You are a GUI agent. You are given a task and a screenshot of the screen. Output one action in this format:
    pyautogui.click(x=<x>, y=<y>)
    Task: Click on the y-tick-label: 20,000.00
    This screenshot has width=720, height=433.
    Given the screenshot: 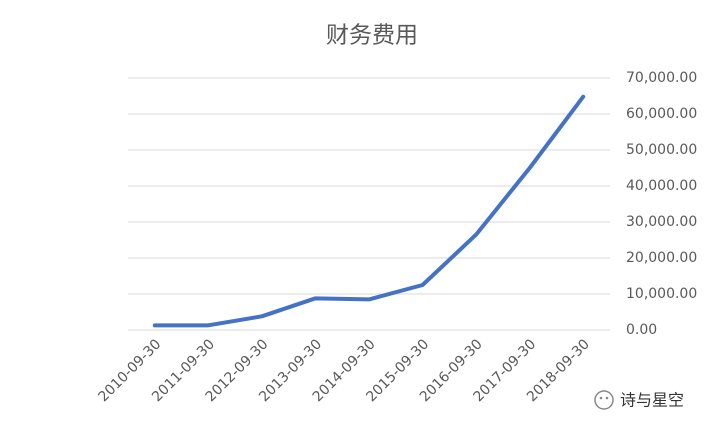 What is the action you would take?
    pyautogui.click(x=661, y=258)
    